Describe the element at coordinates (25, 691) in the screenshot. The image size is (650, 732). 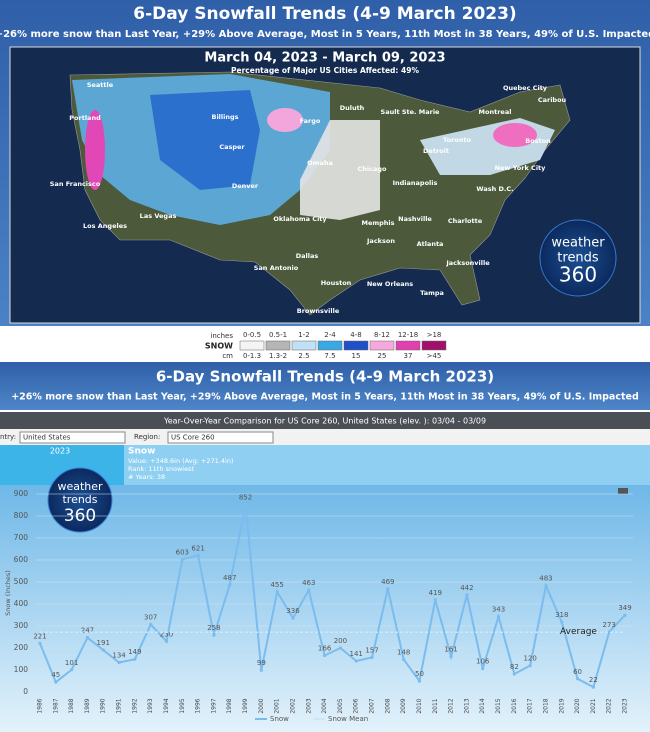
I see `y-tick-label: 0` at that location.